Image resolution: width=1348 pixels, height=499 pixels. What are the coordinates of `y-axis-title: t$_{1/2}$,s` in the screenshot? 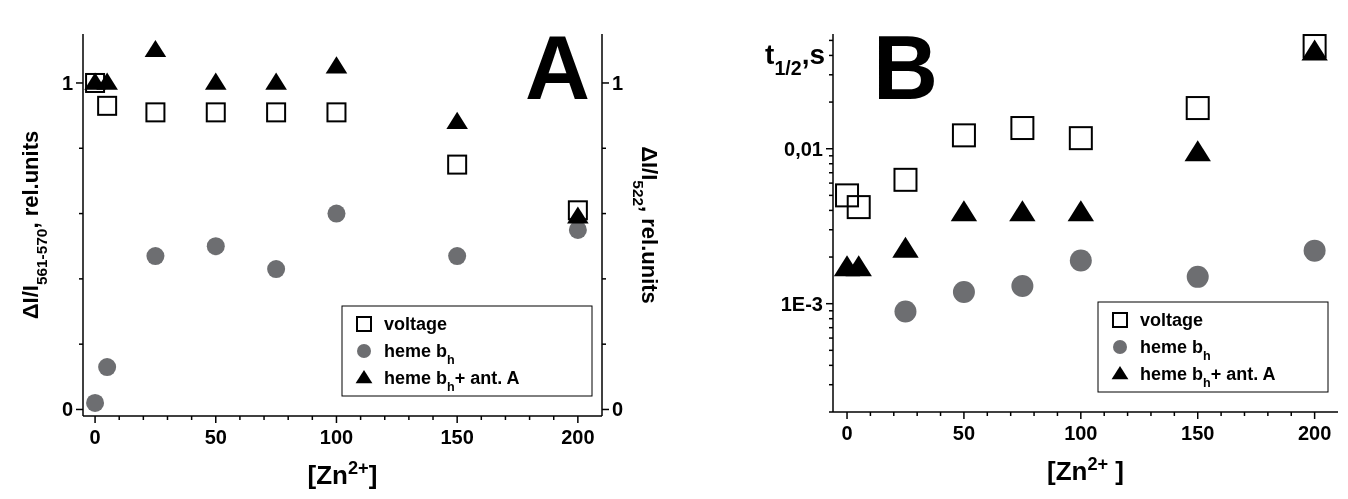 It's located at (795, 59).